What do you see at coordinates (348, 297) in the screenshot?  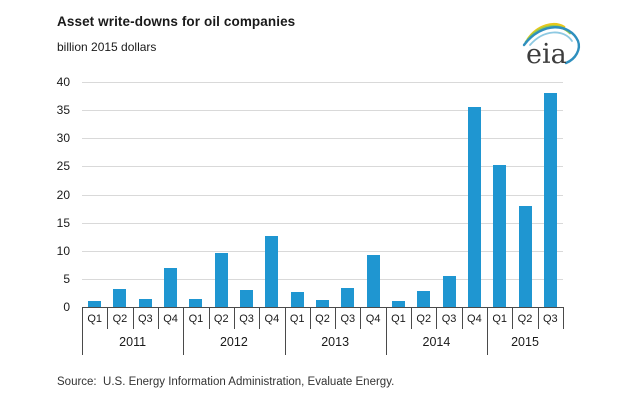 I see `bar-2013-Q3` at bounding box center [348, 297].